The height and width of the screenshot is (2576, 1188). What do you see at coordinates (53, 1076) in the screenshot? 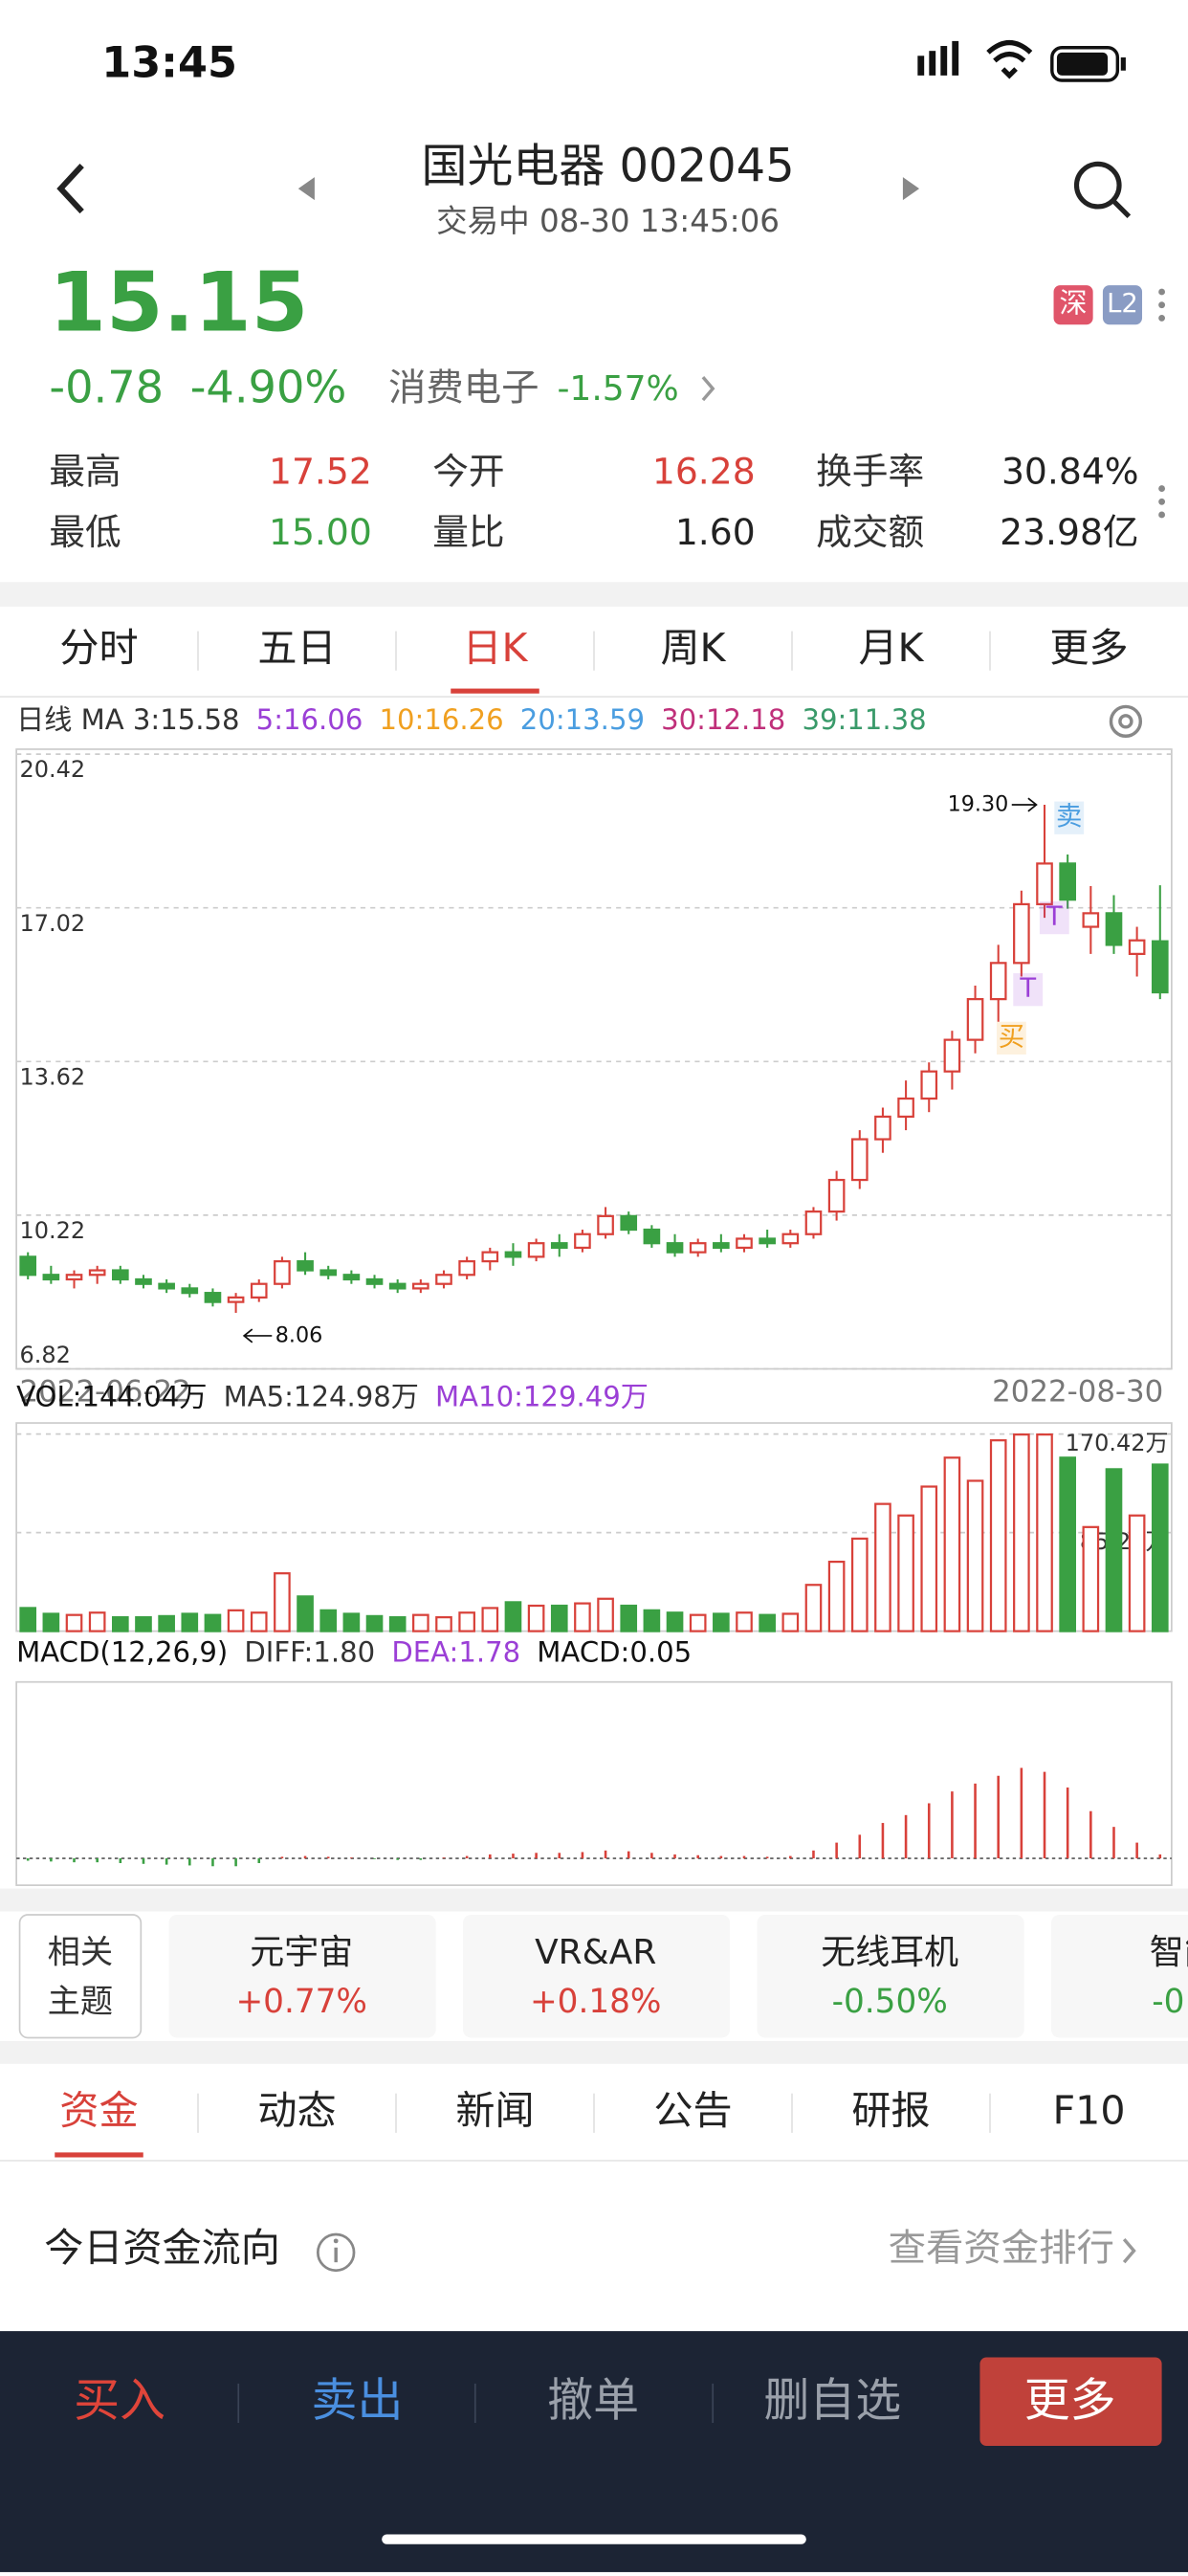
I see `y-tick-label: 13.62` at bounding box center [53, 1076].